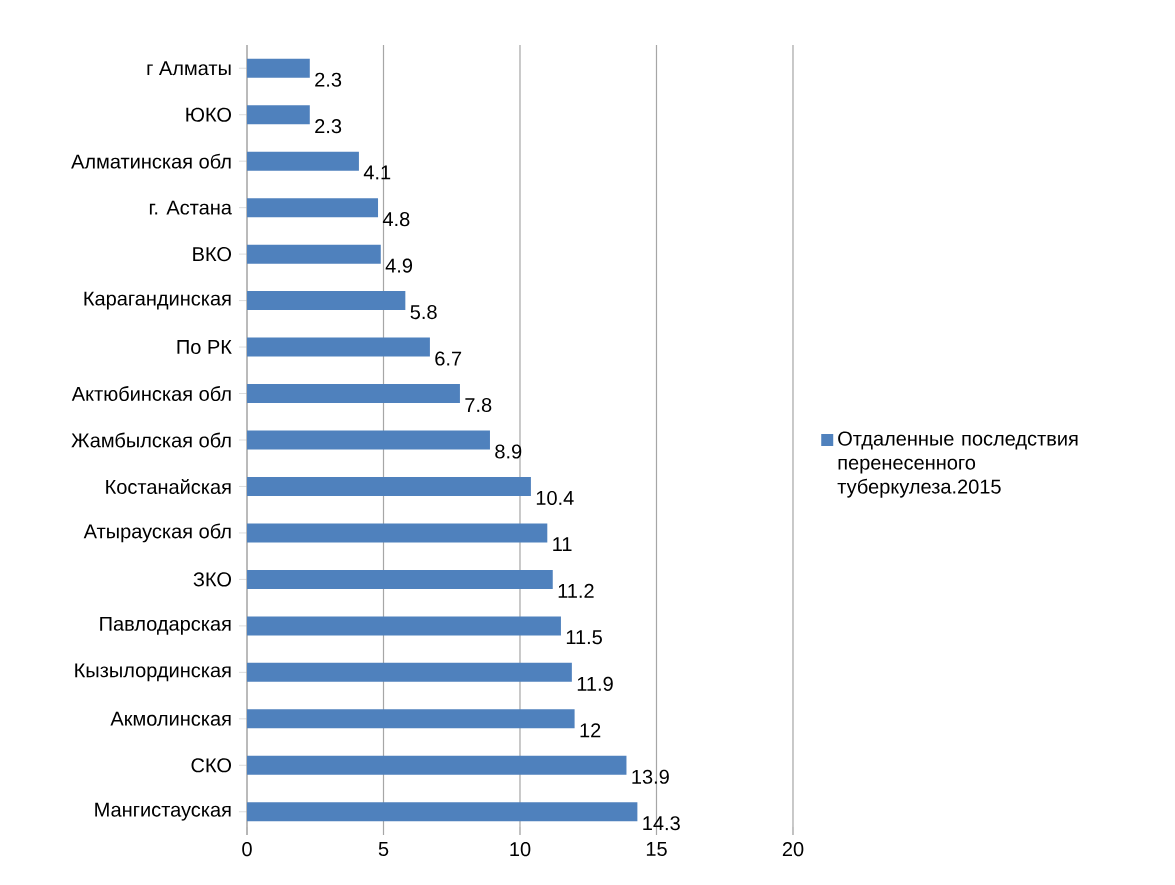 Image resolution: width=1175 pixels, height=885 pixels. What do you see at coordinates (170, 718) in the screenshot?
I see `y-tick-label: Акмолинская` at bounding box center [170, 718].